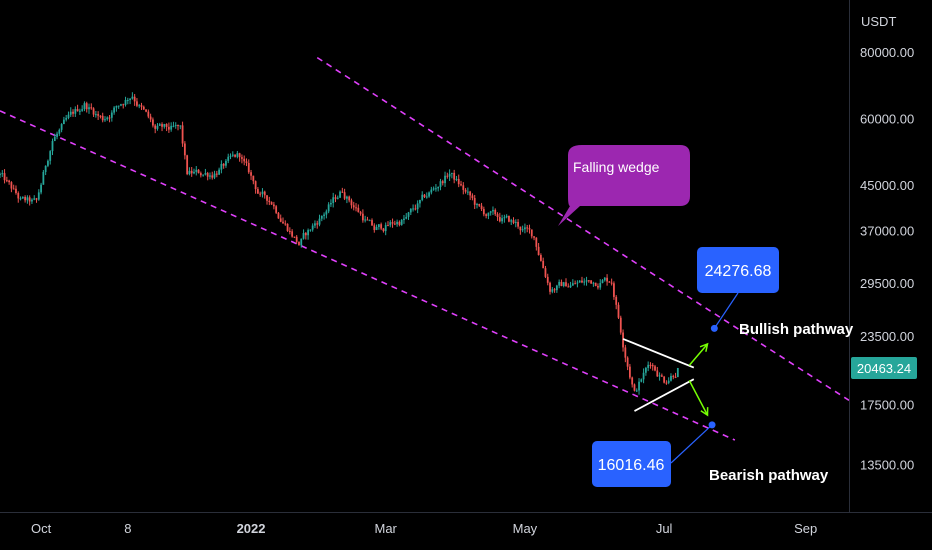  I want to click on price-tick-label: 13500.00, so click(887, 464).